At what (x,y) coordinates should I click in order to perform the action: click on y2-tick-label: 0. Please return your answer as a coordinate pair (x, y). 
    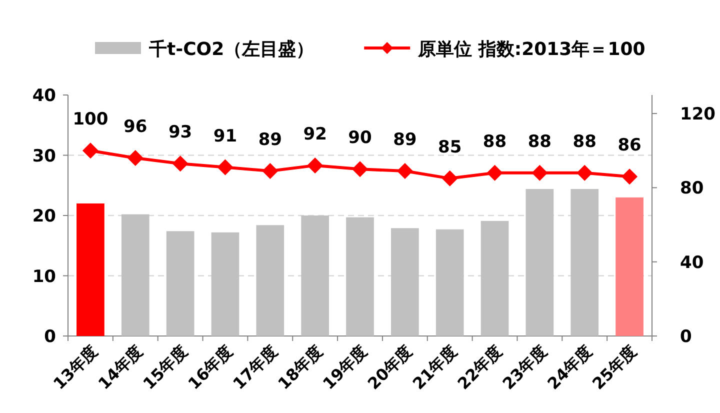
    Looking at the image, I should click on (686, 337).